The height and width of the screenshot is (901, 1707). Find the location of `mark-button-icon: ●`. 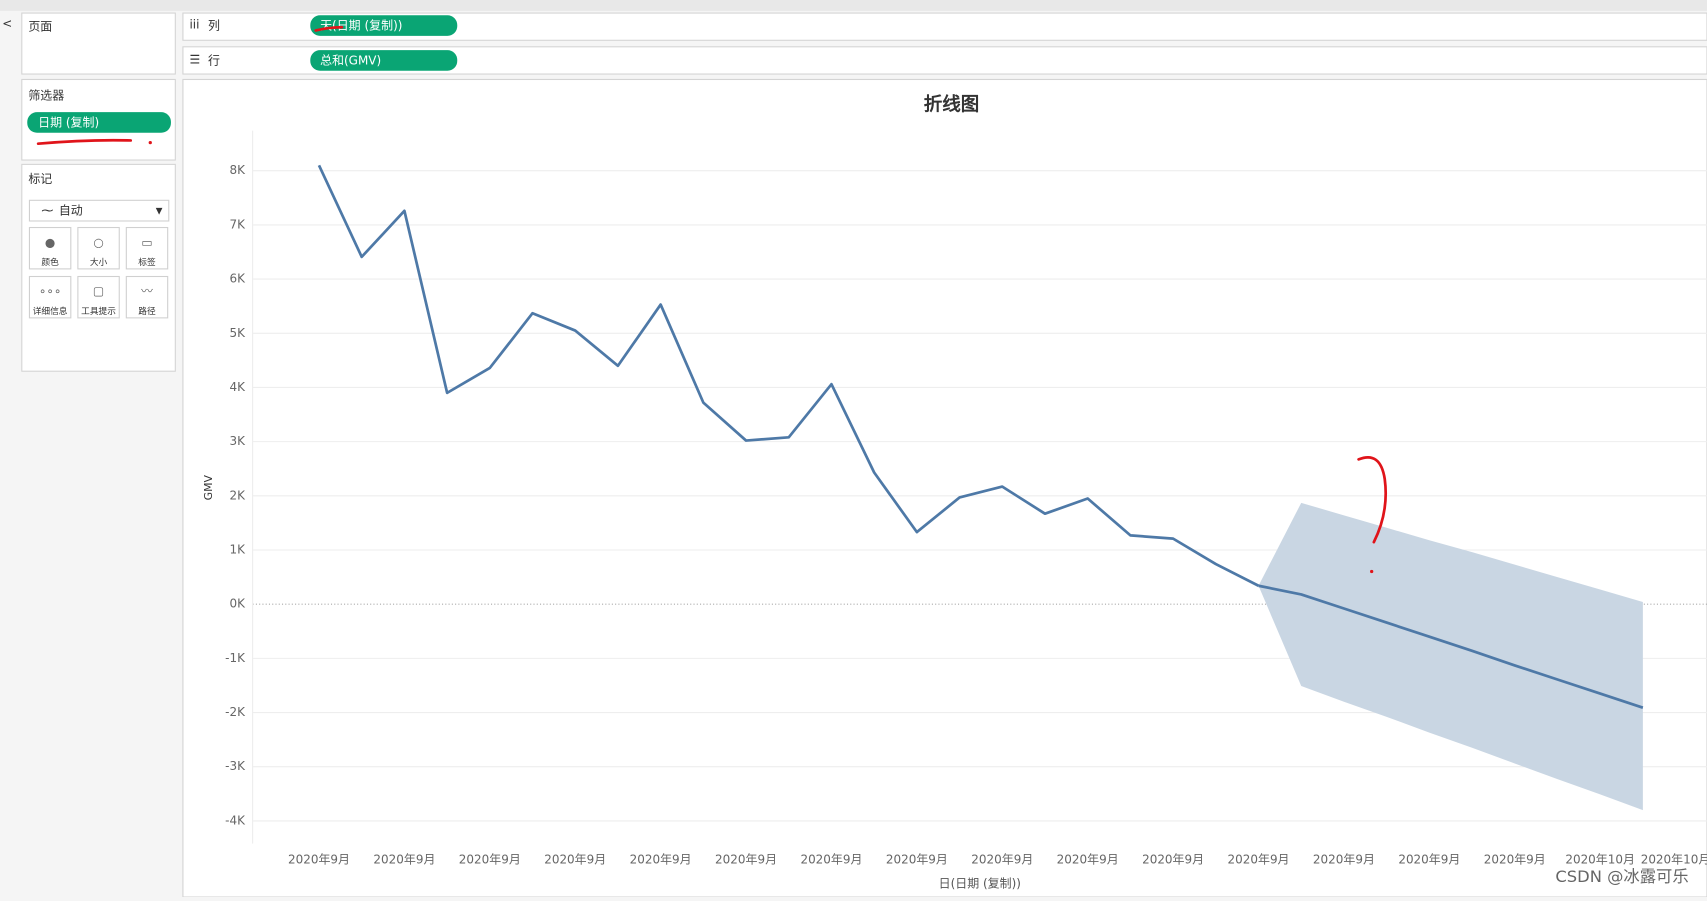

mark-button-icon: ● is located at coordinates (50, 242).